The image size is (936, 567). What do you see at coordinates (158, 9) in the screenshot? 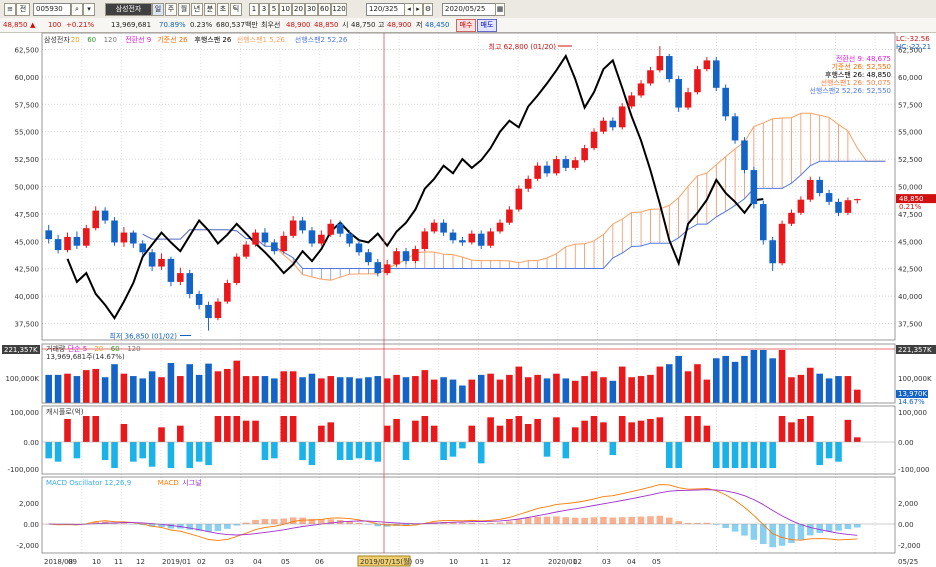
I see `period-button: 일` at bounding box center [158, 9].